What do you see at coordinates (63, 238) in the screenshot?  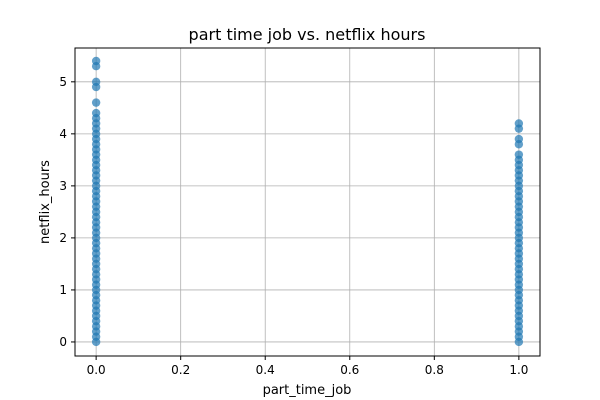 I see `y-tick-label: 2` at bounding box center [63, 238].